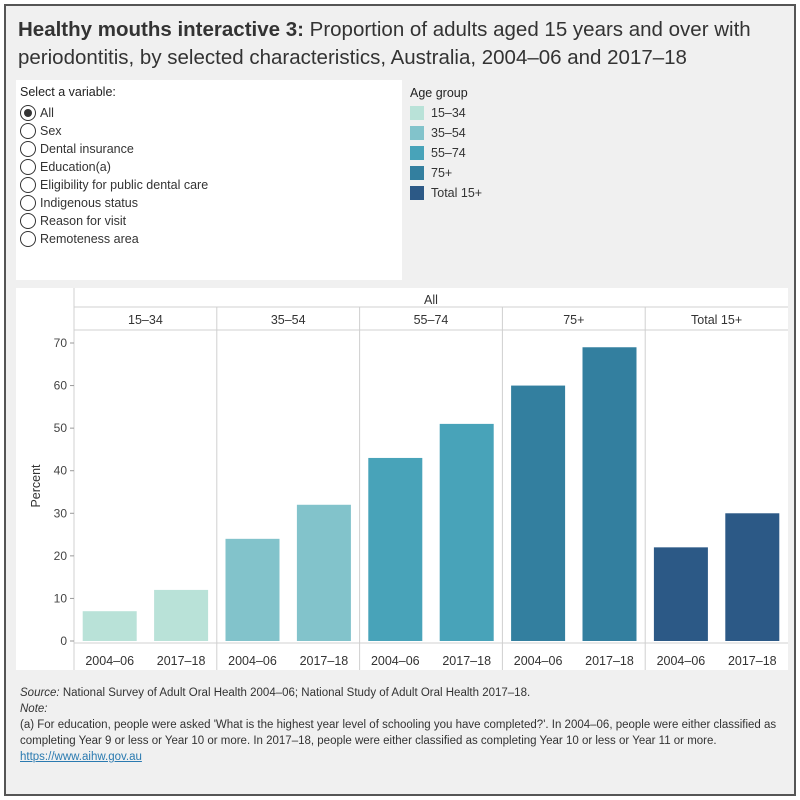  Describe the element at coordinates (573, 320) in the screenshot. I see `group-label: 75+` at that location.